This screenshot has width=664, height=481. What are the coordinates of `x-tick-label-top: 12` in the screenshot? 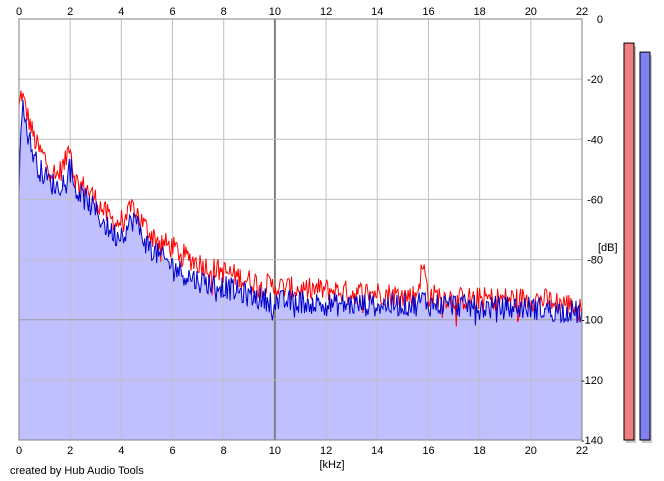 It's located at (326, 12).